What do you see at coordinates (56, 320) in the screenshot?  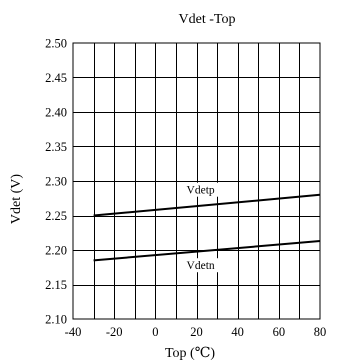 I see `y-tick-label: 2.10` at bounding box center [56, 320].